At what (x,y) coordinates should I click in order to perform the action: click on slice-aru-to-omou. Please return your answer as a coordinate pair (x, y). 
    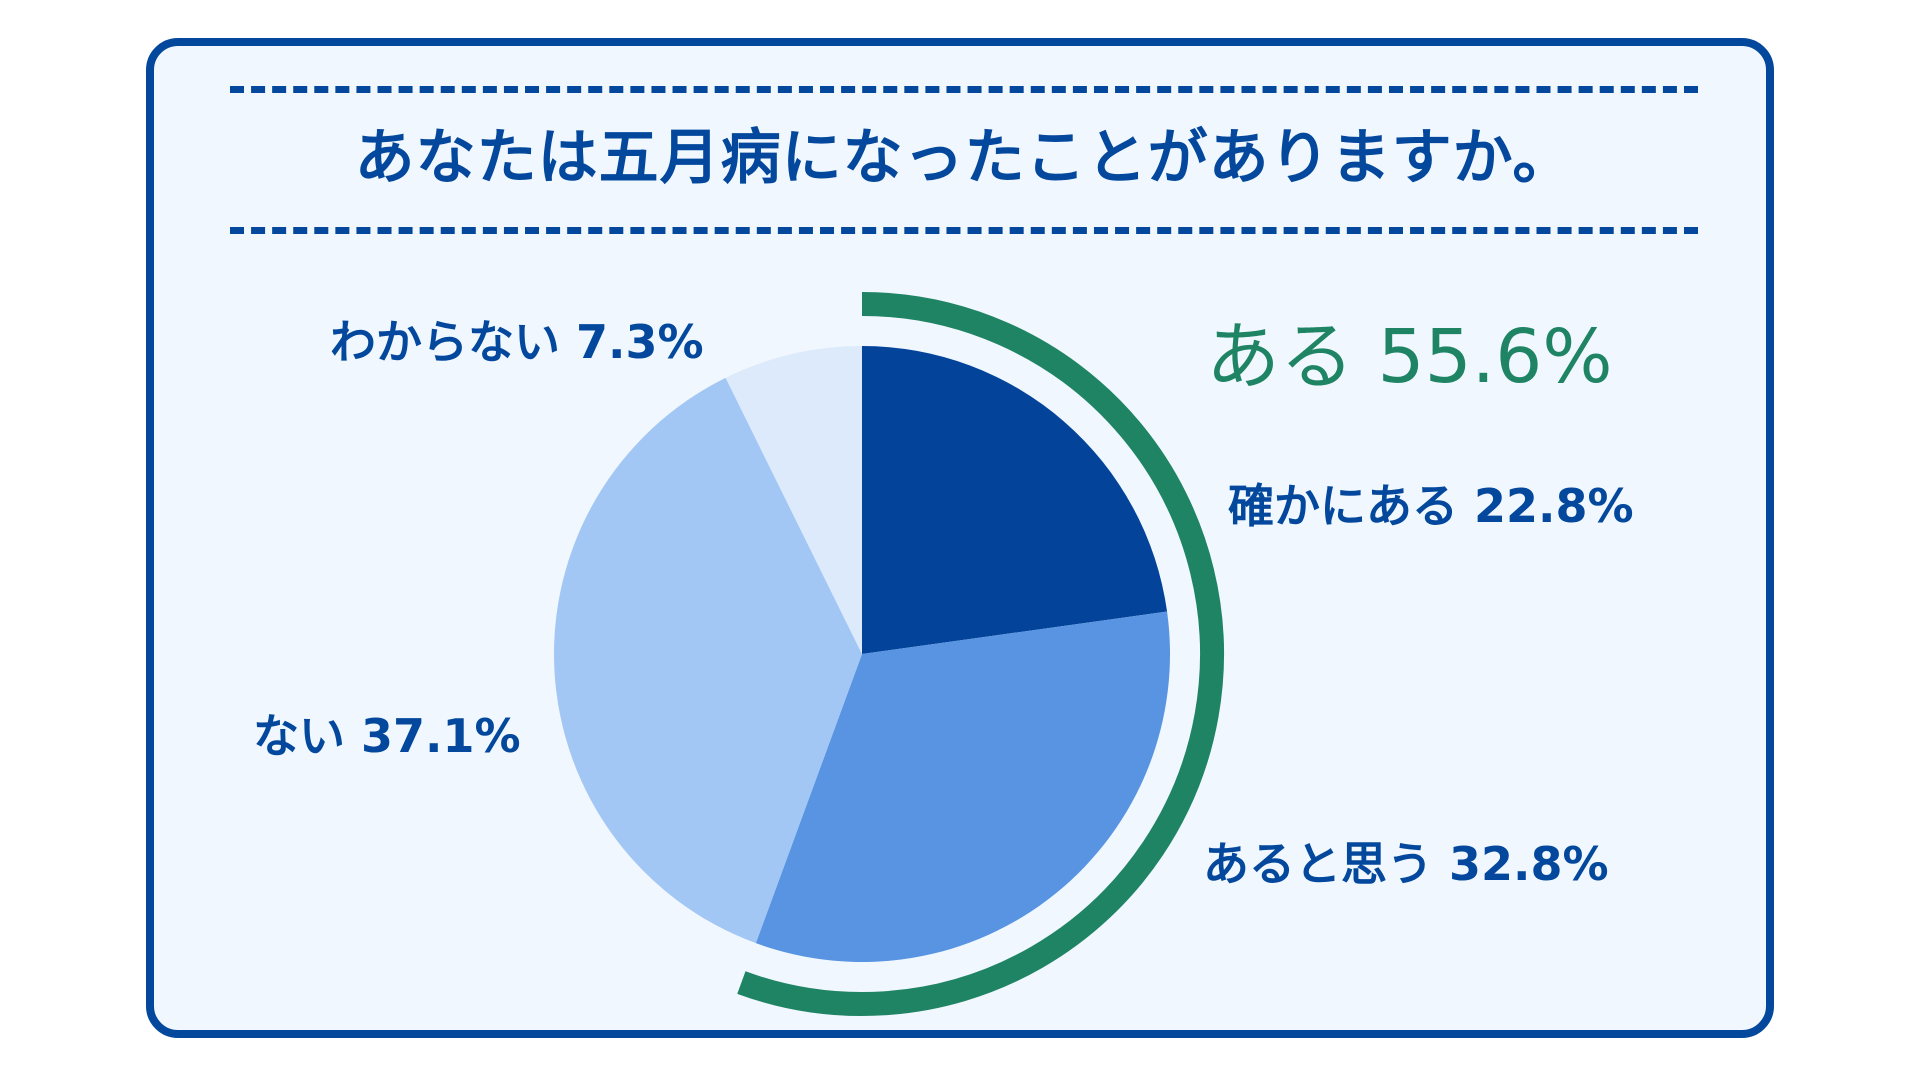
    Looking at the image, I should click on (962, 786).